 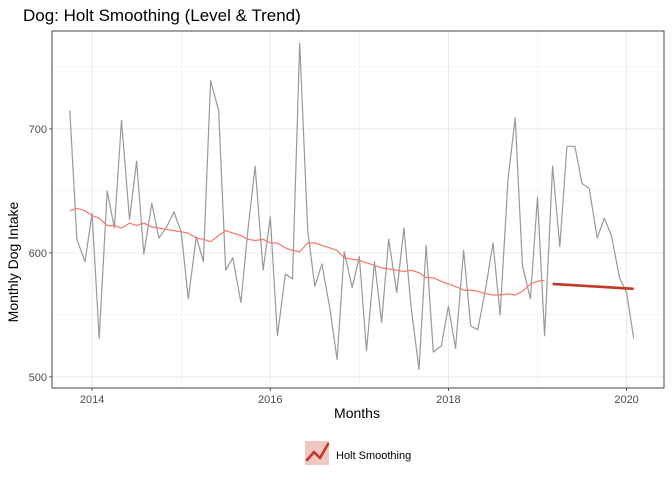 I want to click on x-axis: 2014 2016 2018 2020, so click(x=359, y=397).